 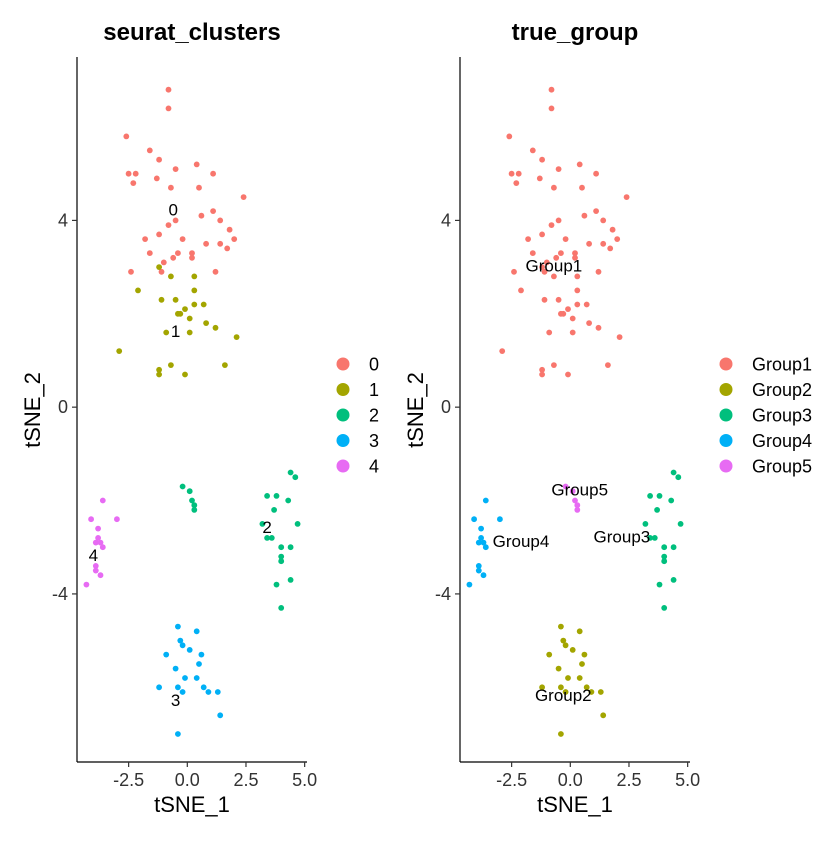 I want to click on cluster-label-4: Group5, so click(x=579, y=490).